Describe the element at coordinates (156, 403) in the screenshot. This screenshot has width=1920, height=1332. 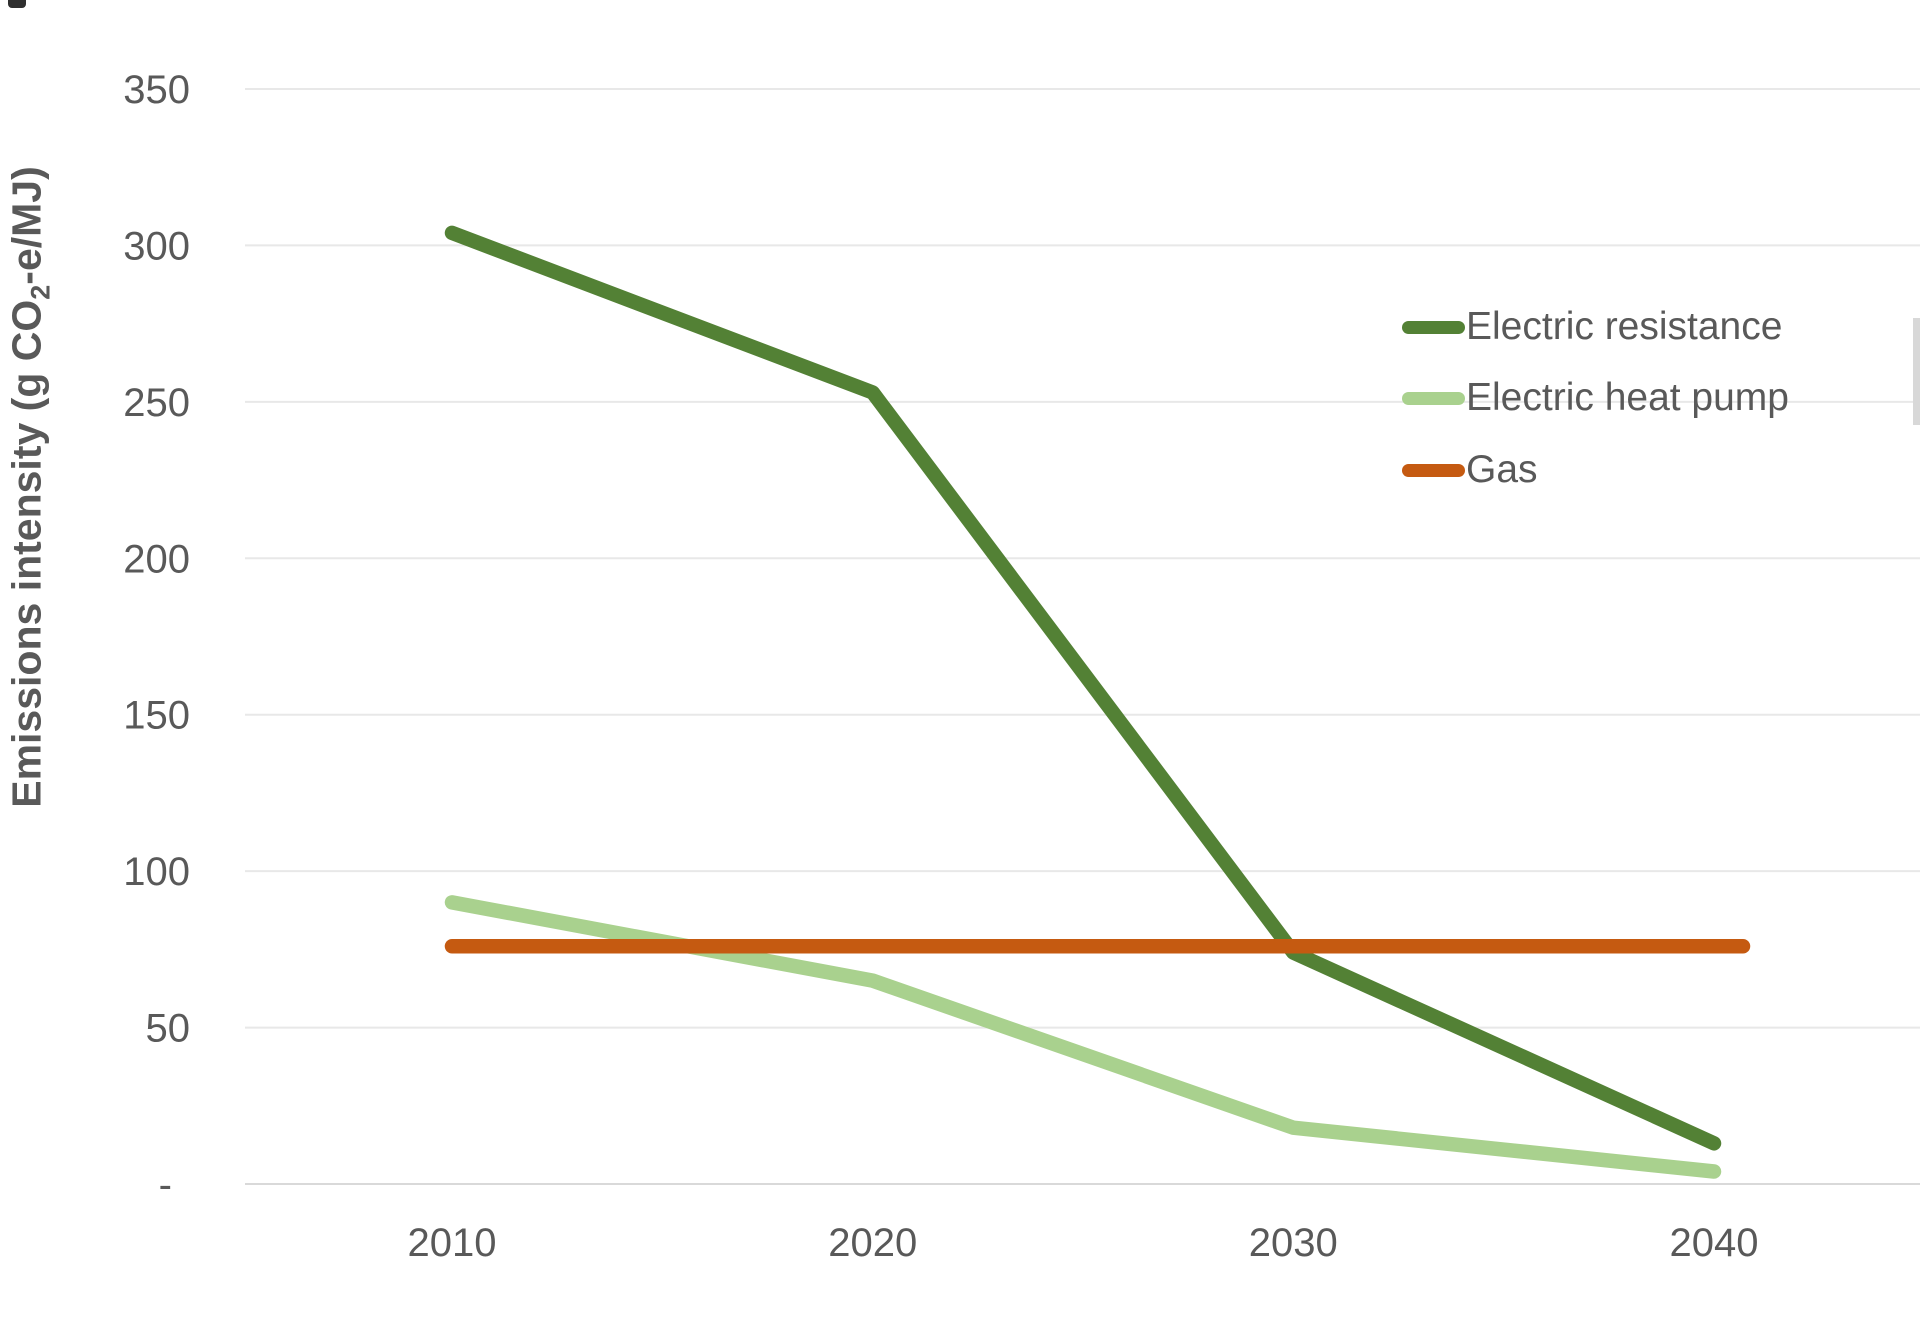
I see `y-tick-250: 250` at that location.